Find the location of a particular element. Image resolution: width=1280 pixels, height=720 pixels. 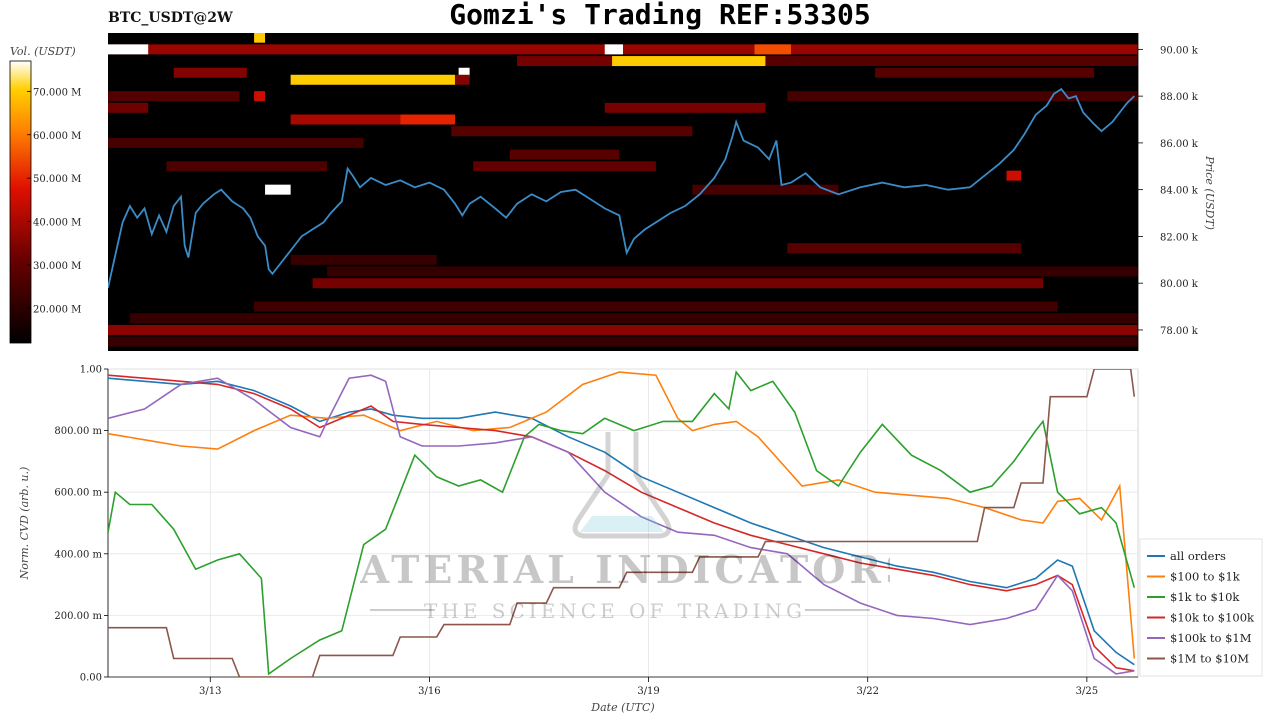

cvd-x-tick-label: 3/22 is located at coordinates (867, 691).